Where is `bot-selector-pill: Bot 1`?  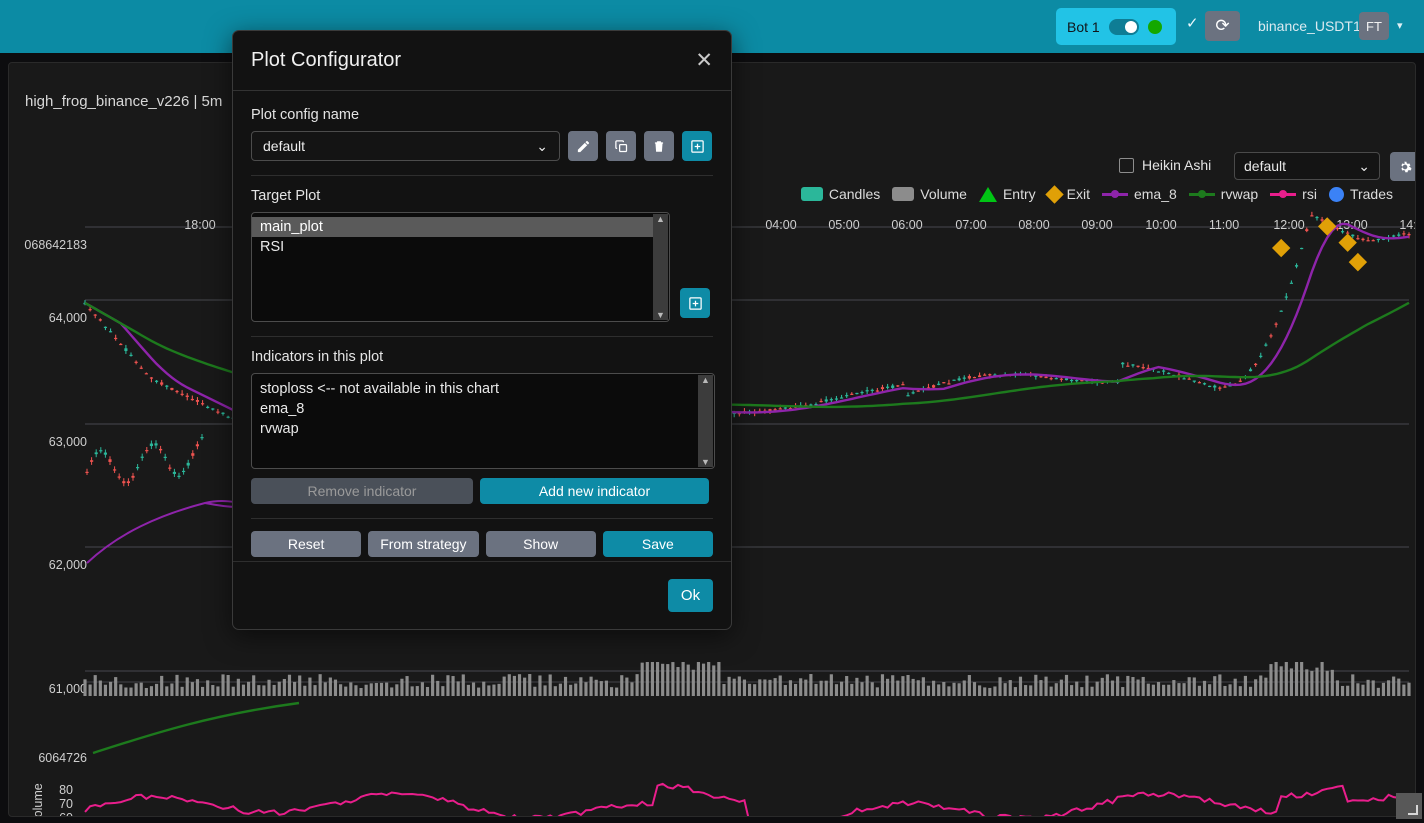 bot-selector-pill: Bot 1 is located at coordinates (1116, 26).